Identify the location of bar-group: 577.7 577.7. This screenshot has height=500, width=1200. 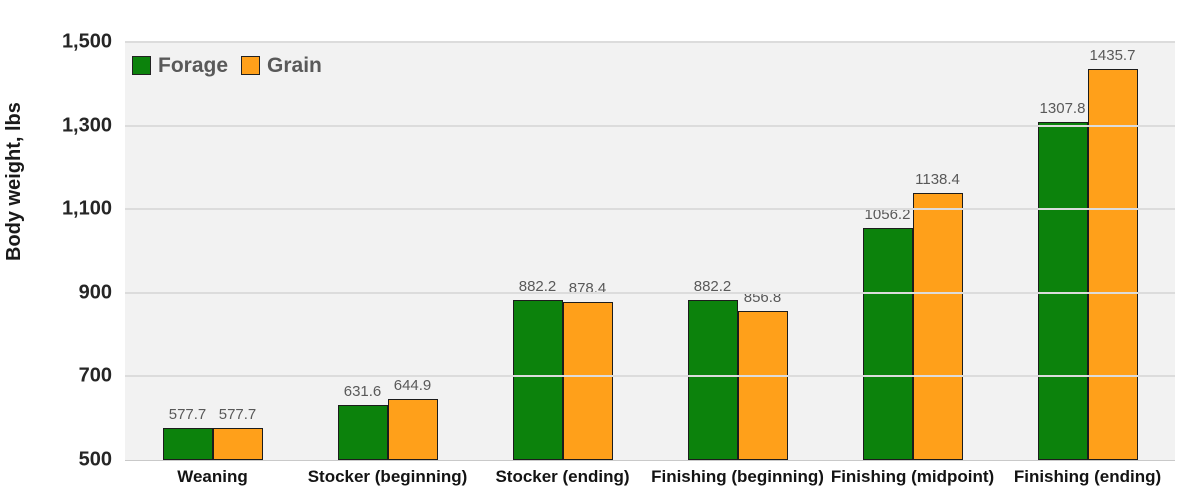
(212, 251).